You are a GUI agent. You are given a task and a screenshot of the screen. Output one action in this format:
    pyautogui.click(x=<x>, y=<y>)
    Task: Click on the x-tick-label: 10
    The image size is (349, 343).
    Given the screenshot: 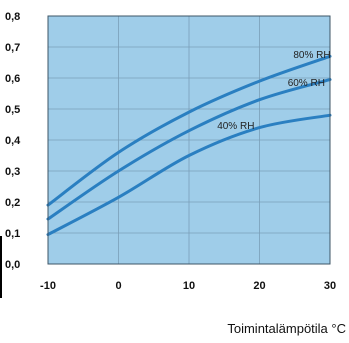 What is the action you would take?
    pyautogui.click(x=189, y=286)
    